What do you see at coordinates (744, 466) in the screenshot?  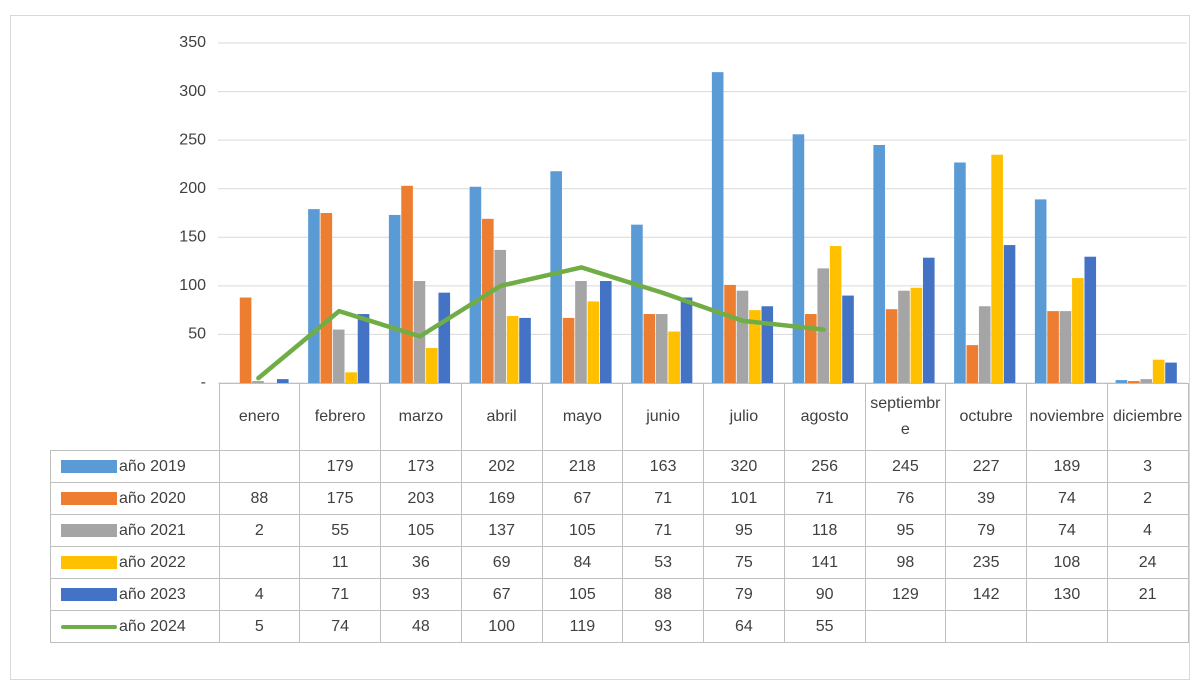 I see `value-cell: 320` at bounding box center [744, 466].